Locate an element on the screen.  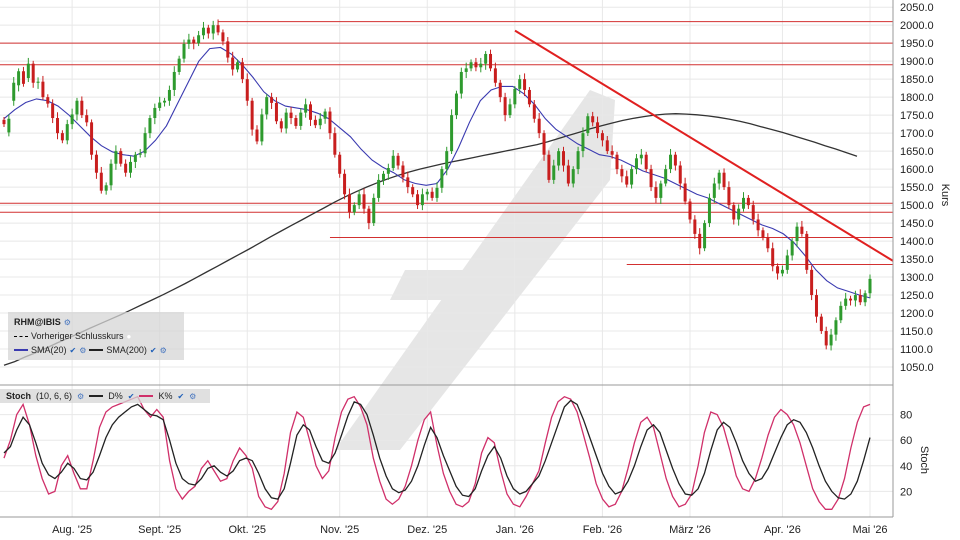
y-tick-label: 1350.0 is located at coordinates (917, 260).